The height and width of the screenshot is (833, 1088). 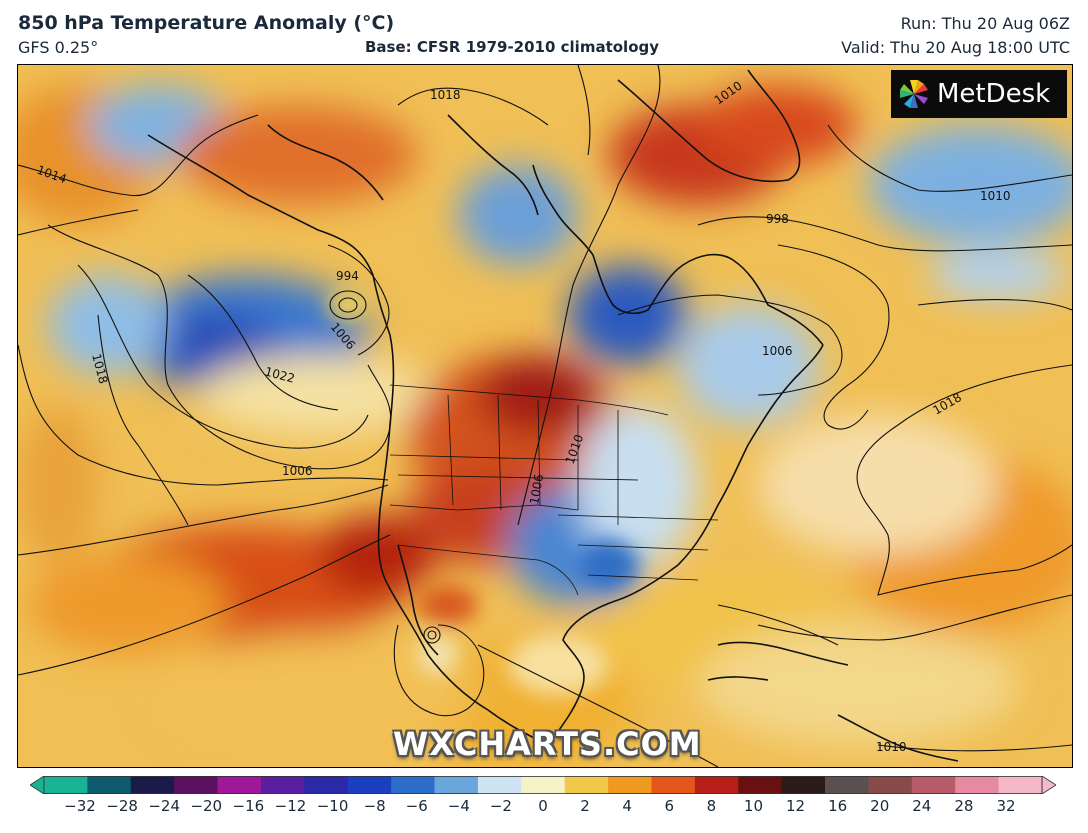 What do you see at coordinates (669, 806) in the screenshot?
I see `colorbar-tick-label: 6` at bounding box center [669, 806].